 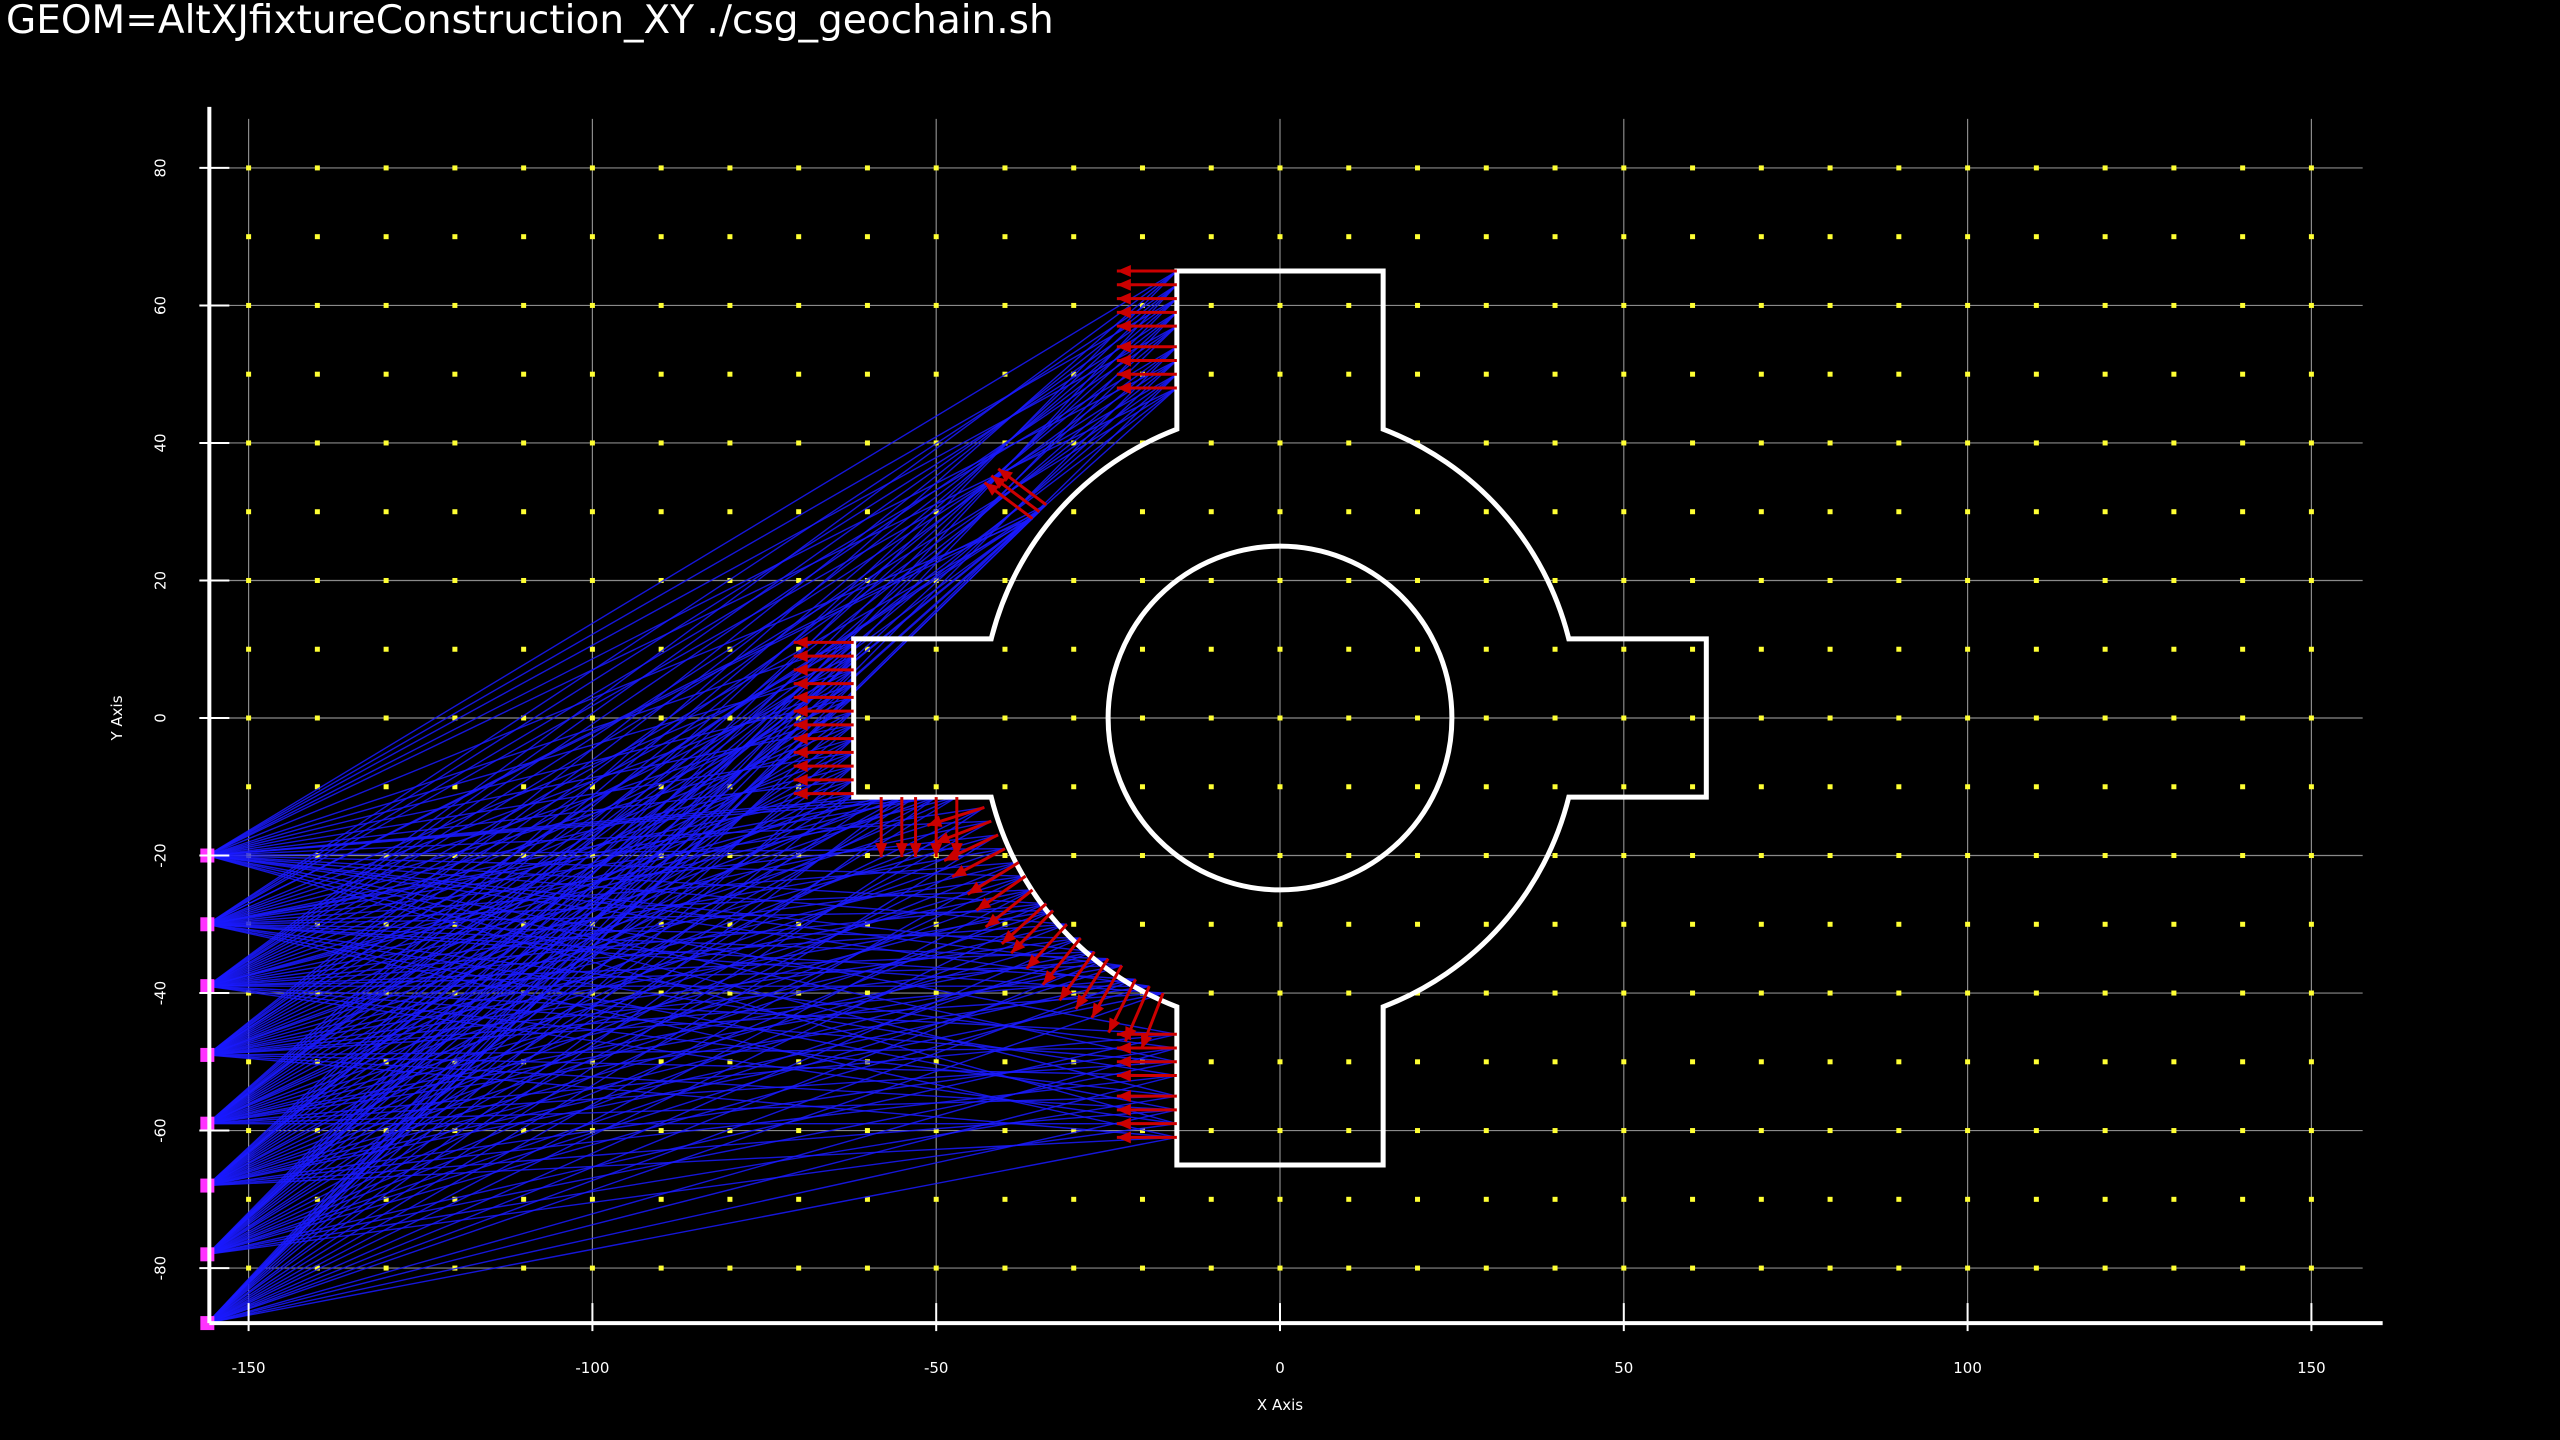 I want to click on y-tick-label: 0, so click(x=160, y=718).